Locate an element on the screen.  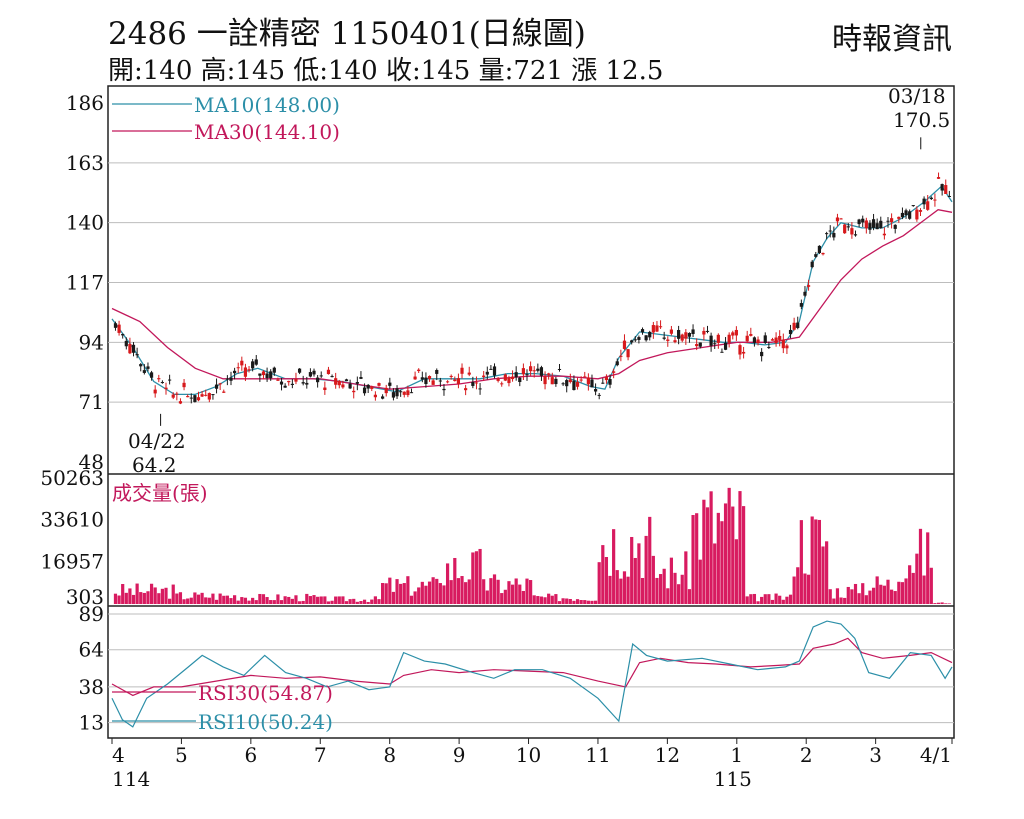
volume-y-tick-label: 50263 is located at coordinates (72, 478).